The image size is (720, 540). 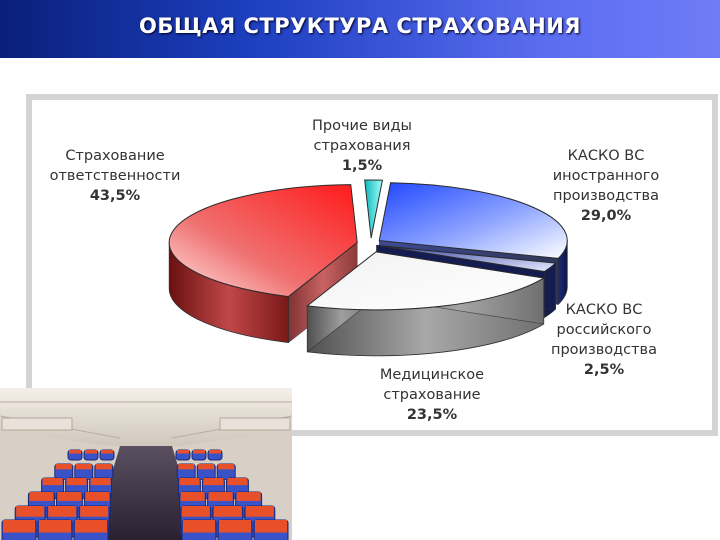 I want to click on title-bar: ОБЩАЯ СТРУКТУРА СТРАХОВАНИЯ, so click(x=360, y=29).